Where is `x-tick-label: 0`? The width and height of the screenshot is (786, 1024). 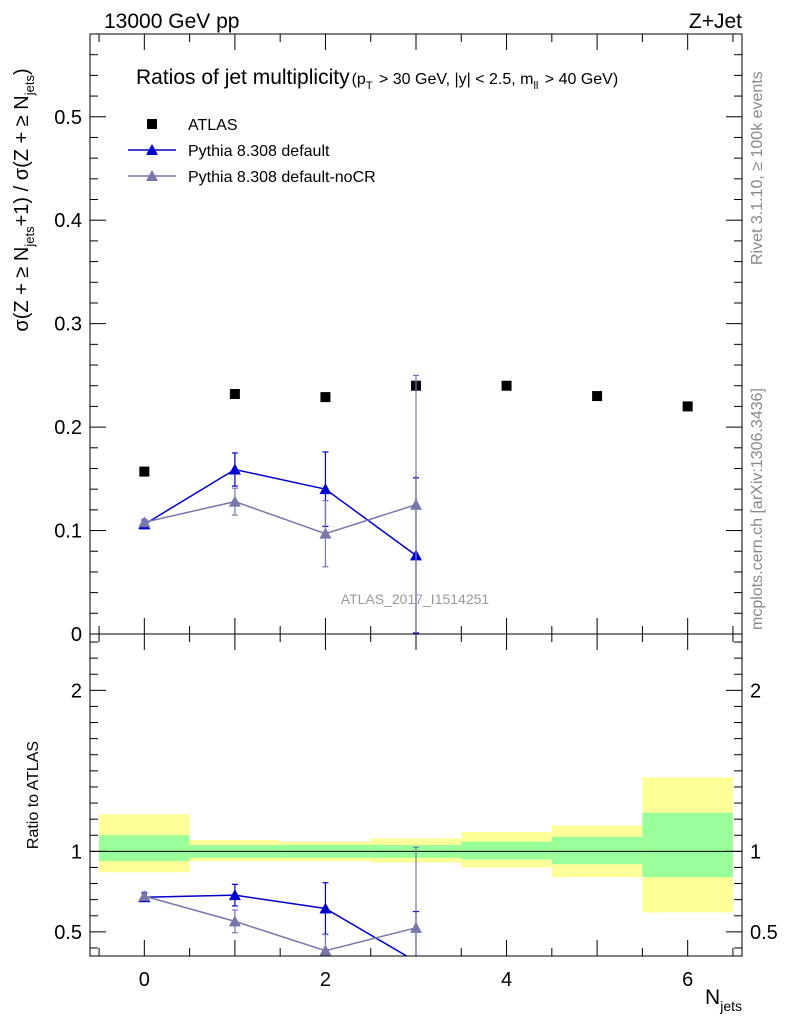 x-tick-label: 0 is located at coordinates (144, 980).